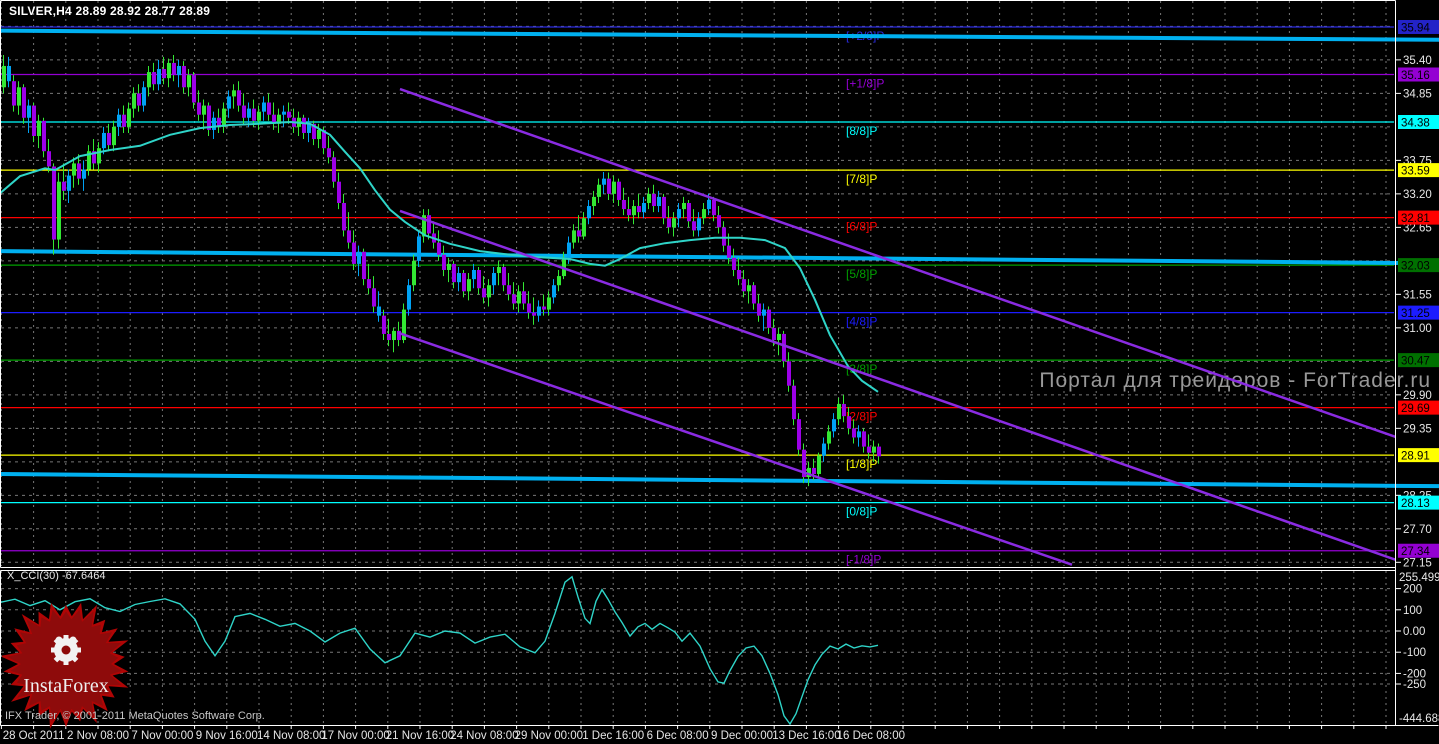  Describe the element at coordinates (1414, 685) in the screenshot. I see `cci-tick-label: -250` at that location.